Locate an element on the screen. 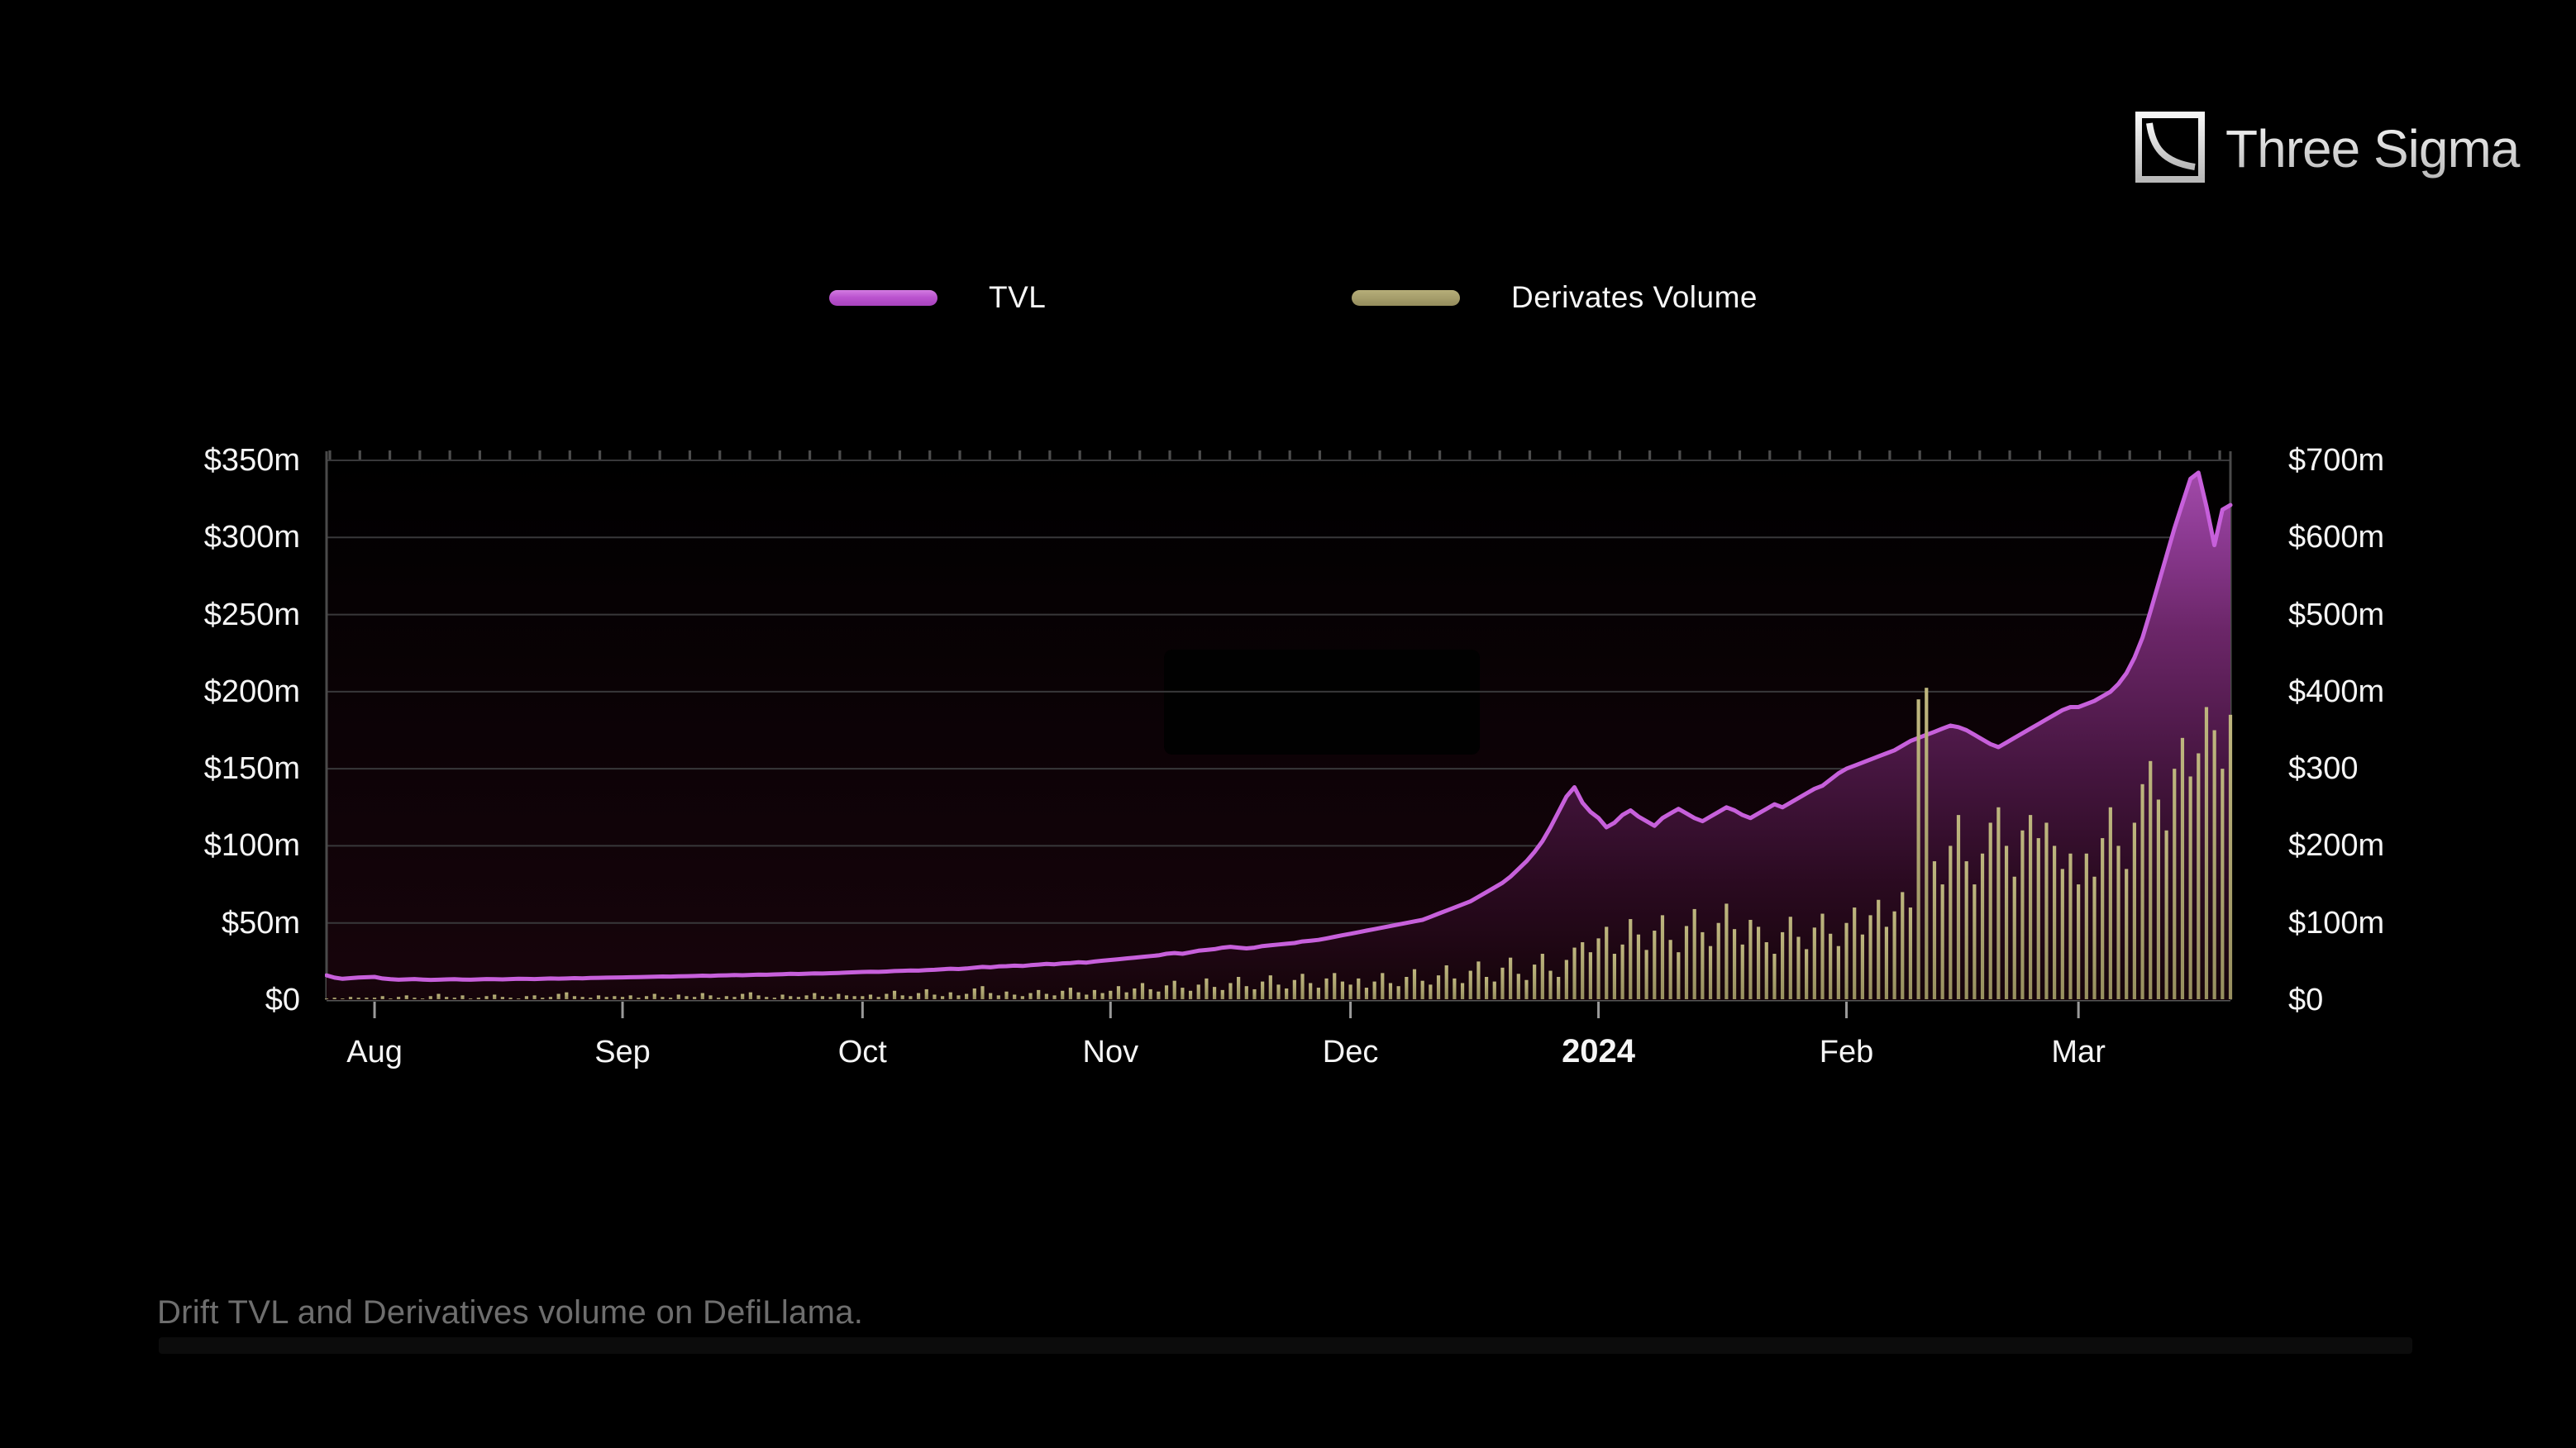 The height and width of the screenshot is (1448, 2576). derivates-volume-legend-label: Derivates Volume is located at coordinates (1634, 297).